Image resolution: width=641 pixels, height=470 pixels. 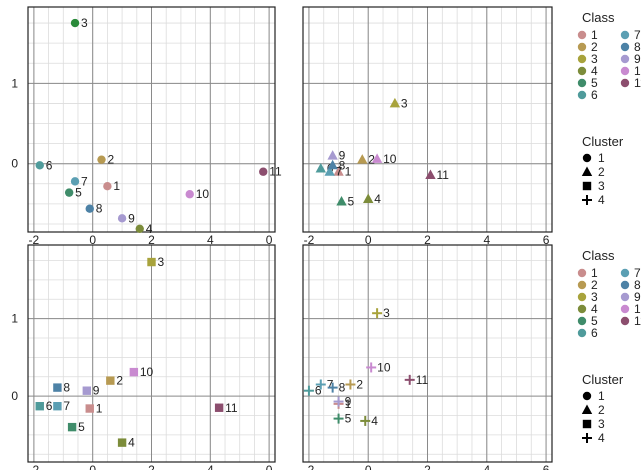 I want to click on point-label: 4, so click(x=377, y=199).